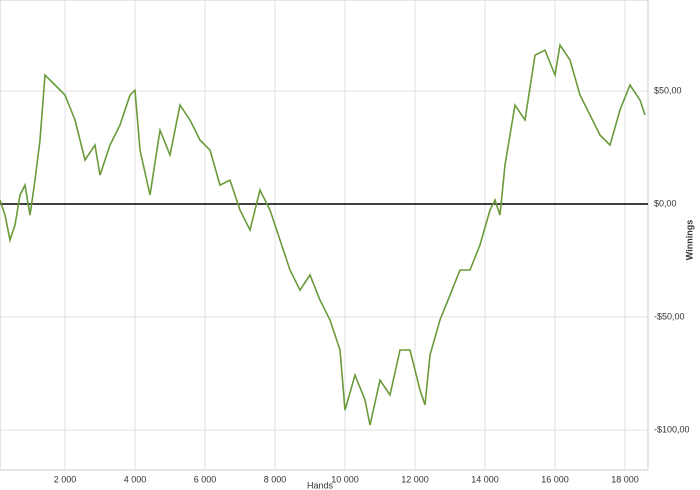 The width and height of the screenshot is (700, 490). Describe the element at coordinates (689, 240) in the screenshot. I see `y-axis-label: Winnings` at that location.